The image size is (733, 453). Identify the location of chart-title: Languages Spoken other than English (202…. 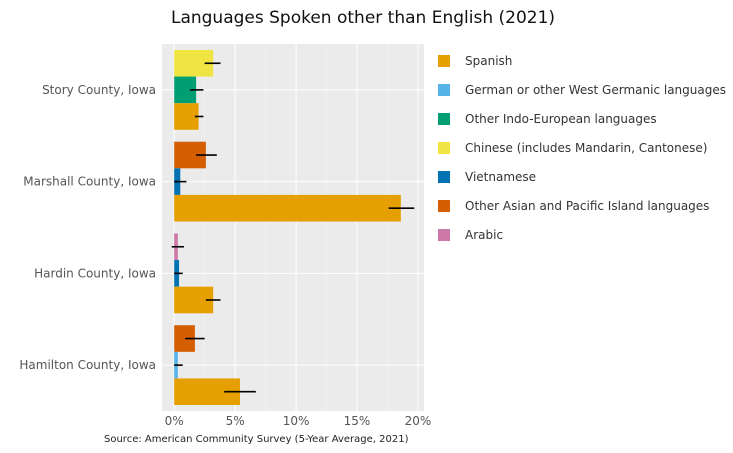
(363, 18).